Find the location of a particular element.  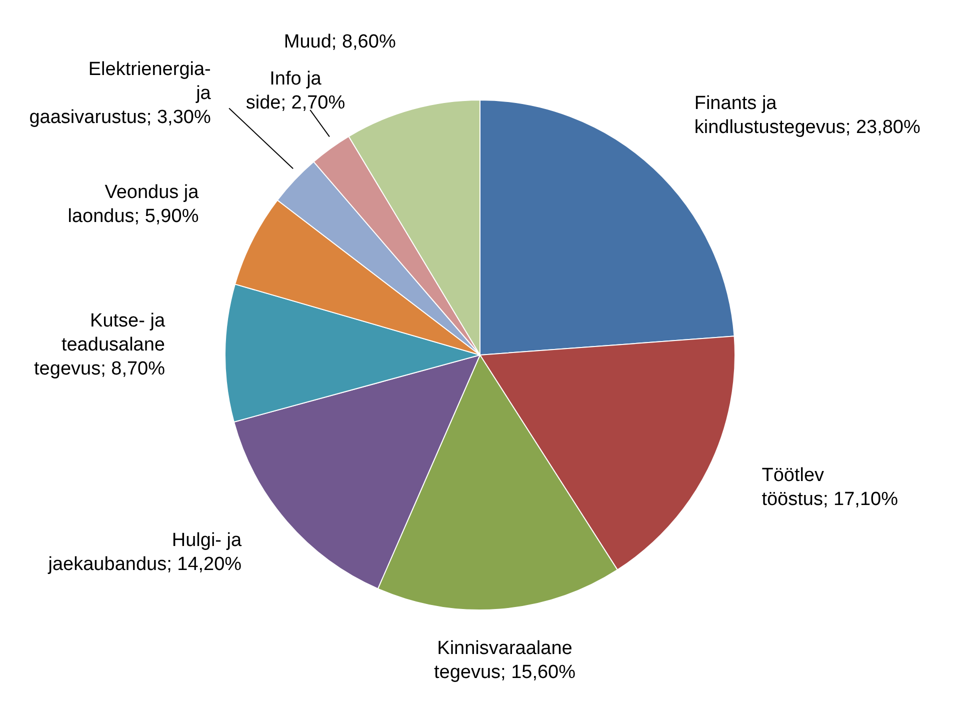

slice-label: Finants ja kindlustustegevus; 23,80% is located at coordinates (807, 115).